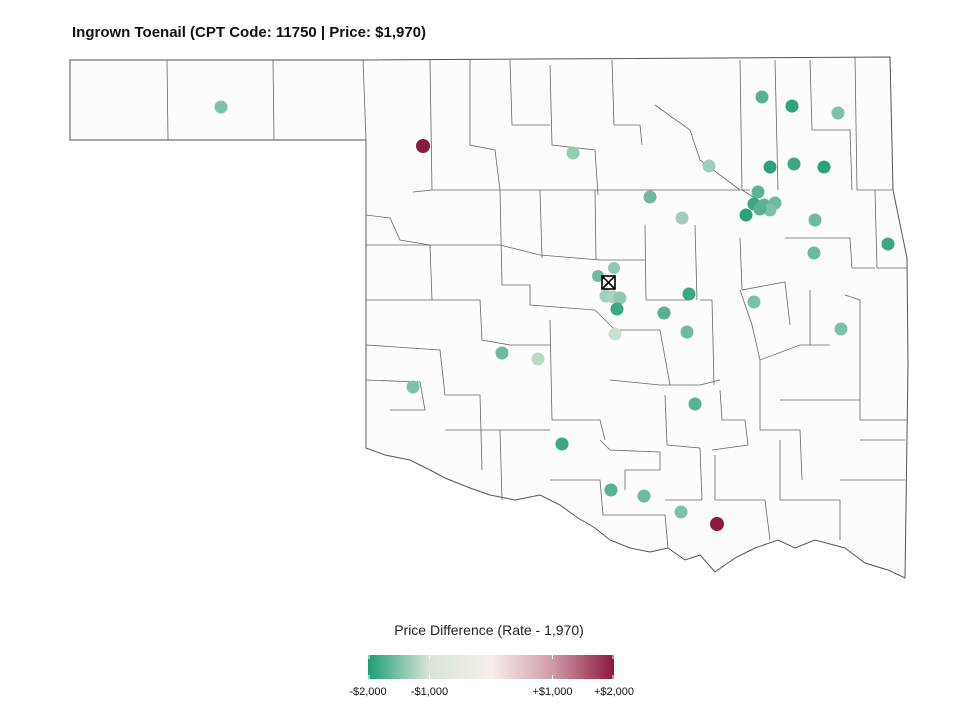  I want to click on legend-title: Price Difference (Rate - 1,970), so click(489, 630).